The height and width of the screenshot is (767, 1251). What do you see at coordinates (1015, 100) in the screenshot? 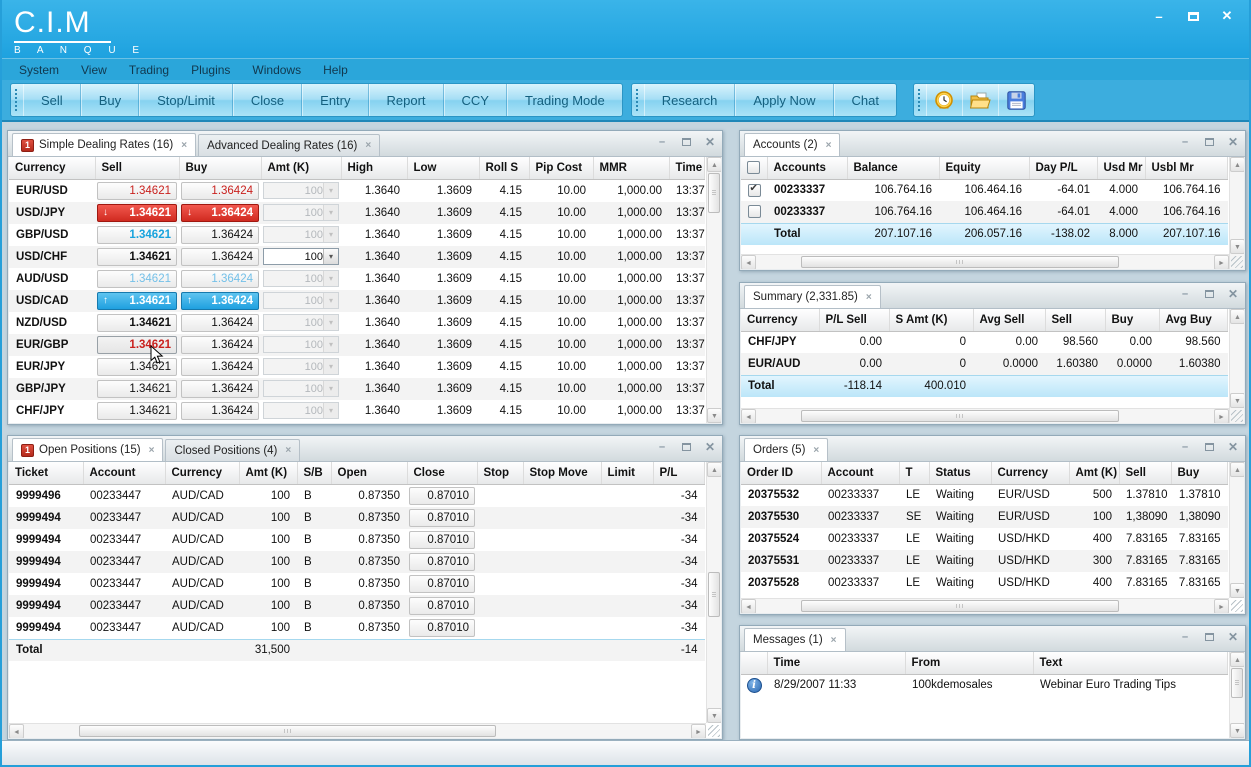
I see `save-icon` at bounding box center [1015, 100].